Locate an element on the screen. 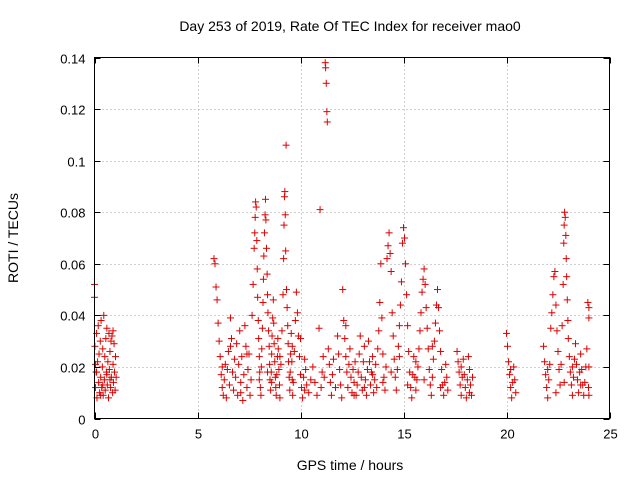 Image resolution: width=640 pixels, height=480 pixels. y-tick-label: 0.08 is located at coordinates (72, 213).